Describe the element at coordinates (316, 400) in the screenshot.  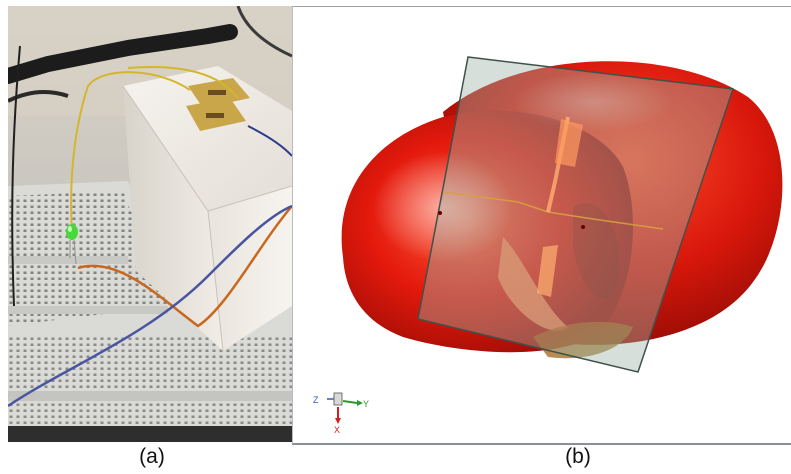
I see `axis-z-label: Z` at that location.